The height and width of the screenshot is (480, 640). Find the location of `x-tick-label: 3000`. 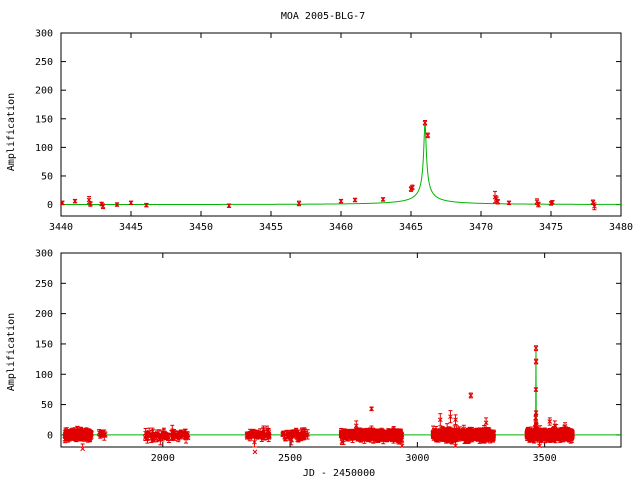

x-tick-label: 3000 is located at coordinates (417, 458).